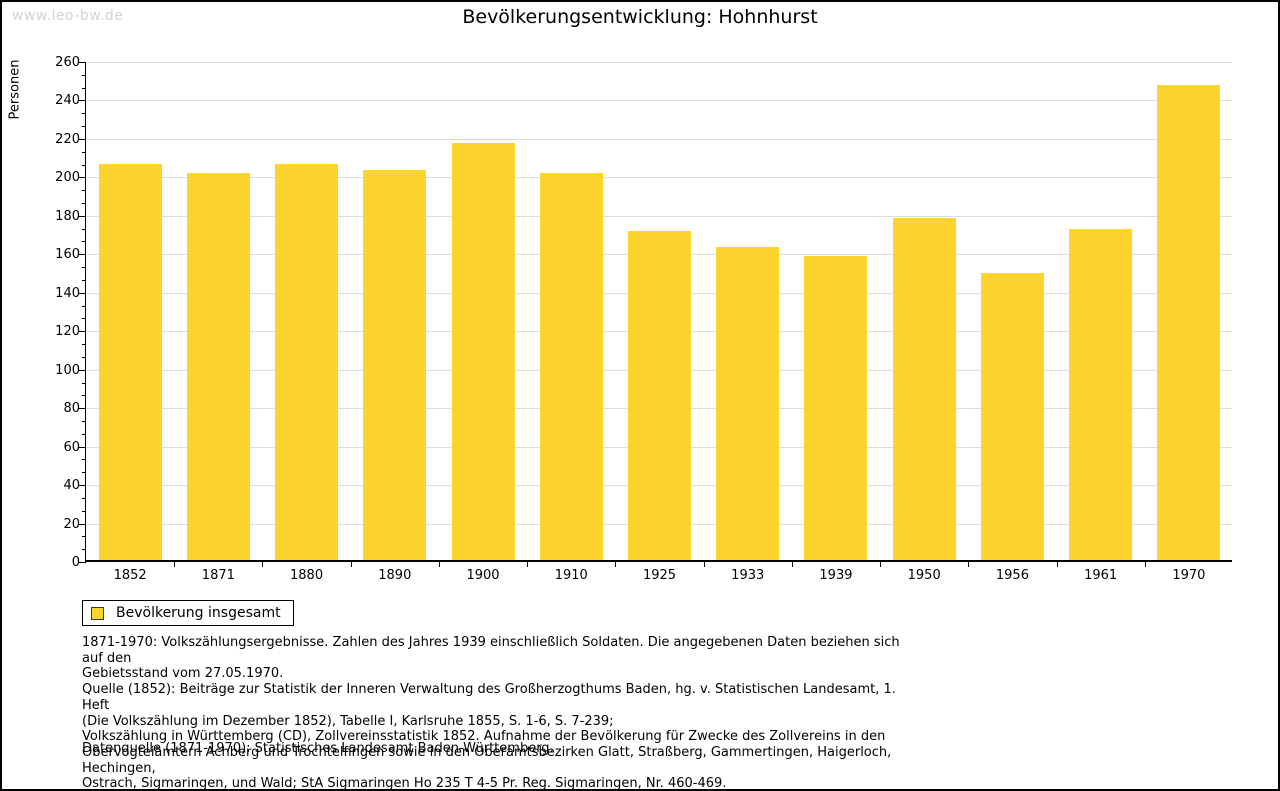 Image resolution: width=1280 pixels, height=791 pixels. What do you see at coordinates (395, 575) in the screenshot?
I see `x-axis-tick-label: 1890` at bounding box center [395, 575].